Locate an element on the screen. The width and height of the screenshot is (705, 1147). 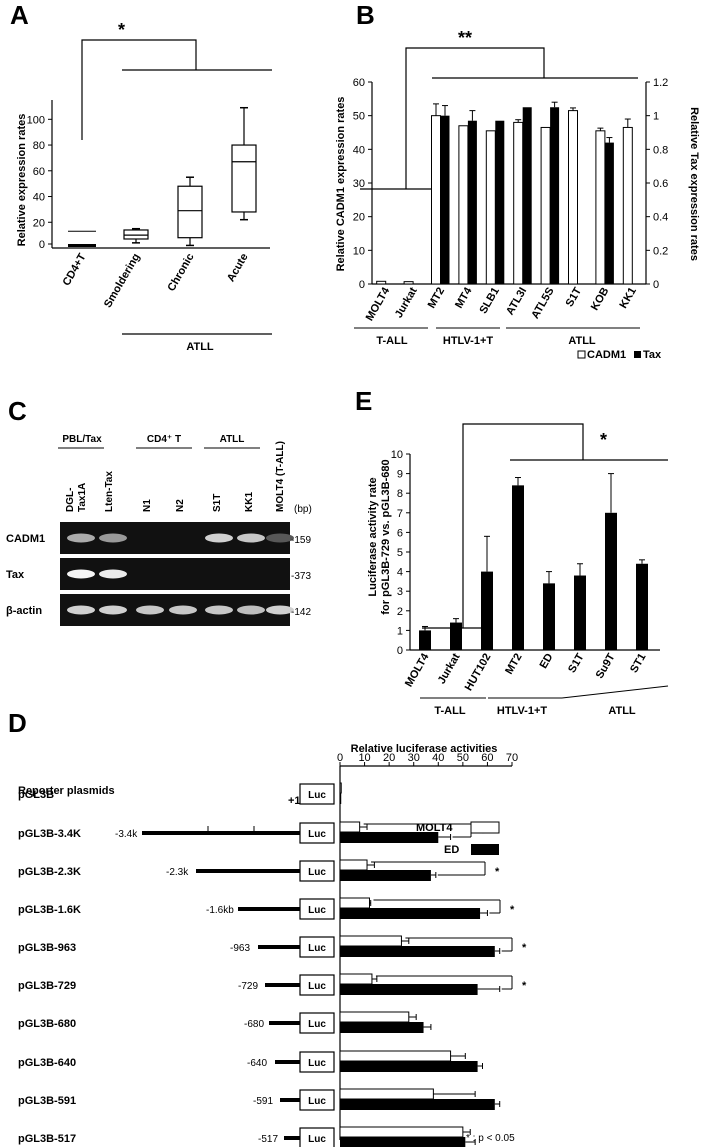
y2-axis-label-b: Relative Tax expression rates is located at coordinates (694, 184).